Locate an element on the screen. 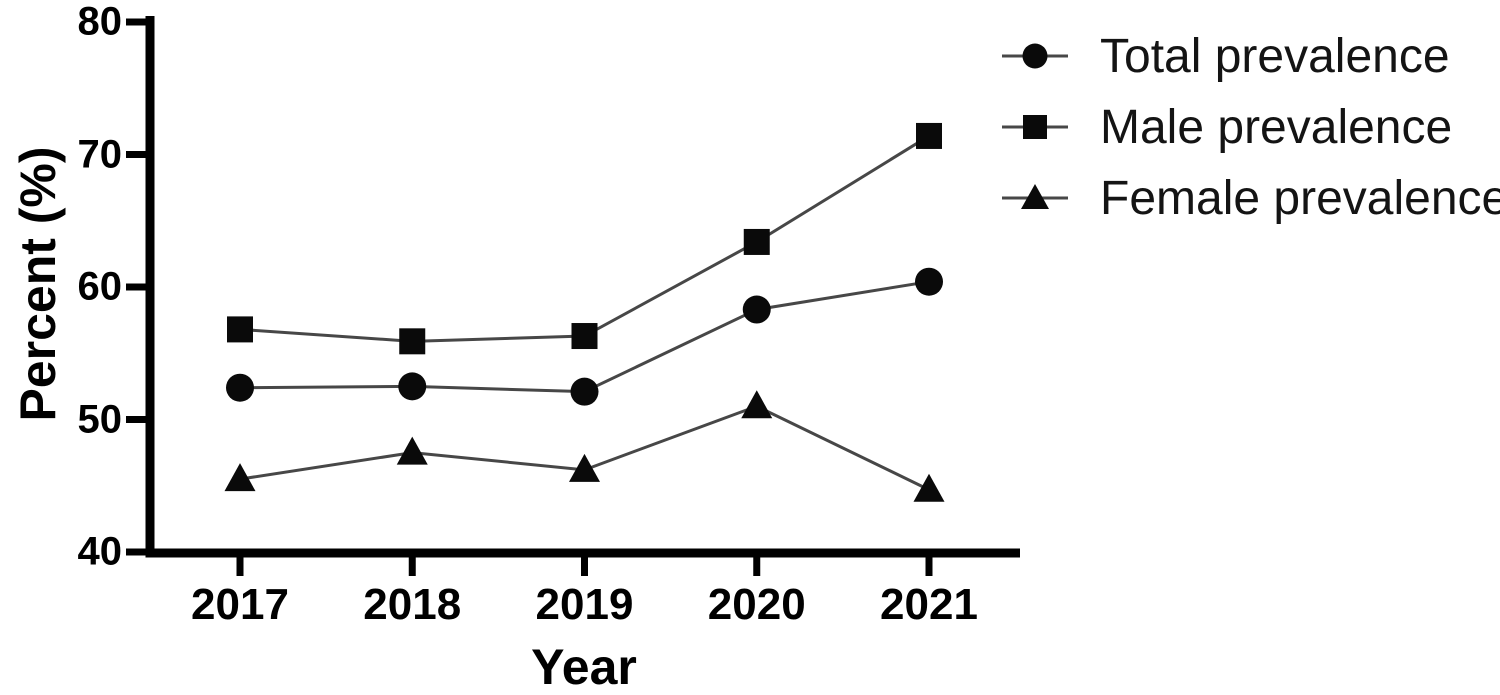 The height and width of the screenshot is (695, 1500). y-tick-label: 50 is located at coordinates (100, 419).